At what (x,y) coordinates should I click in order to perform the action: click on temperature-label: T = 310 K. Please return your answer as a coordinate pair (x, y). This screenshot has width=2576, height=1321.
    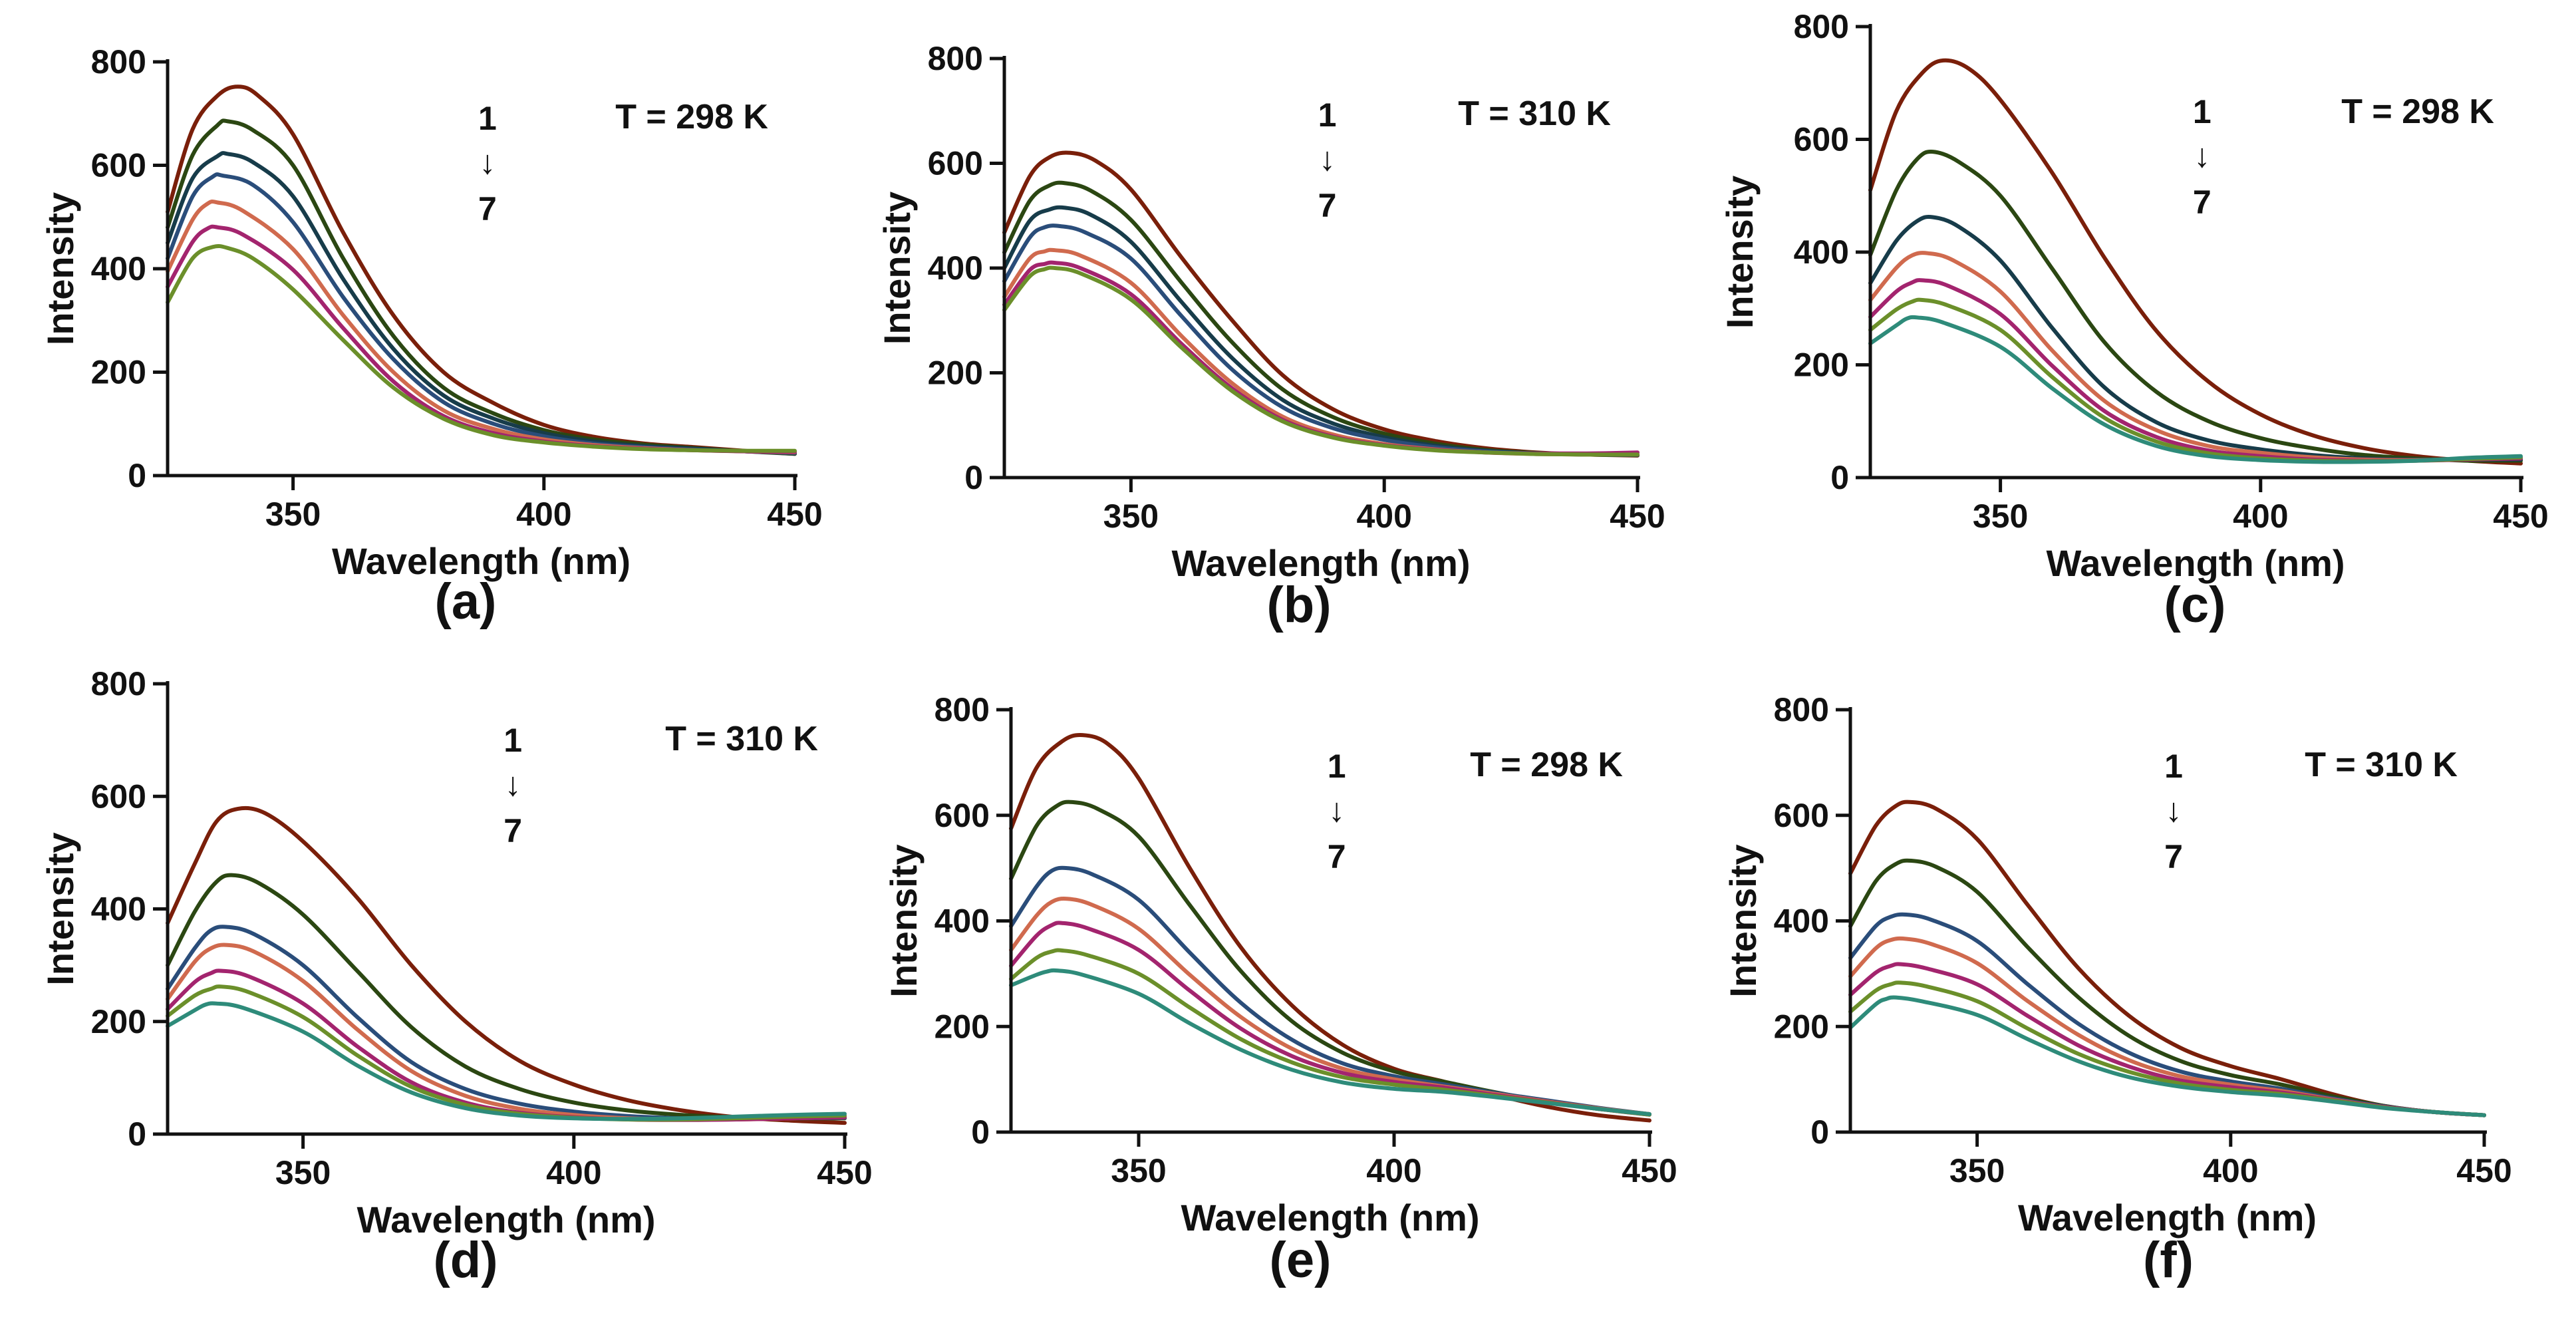
    Looking at the image, I should click on (742, 739).